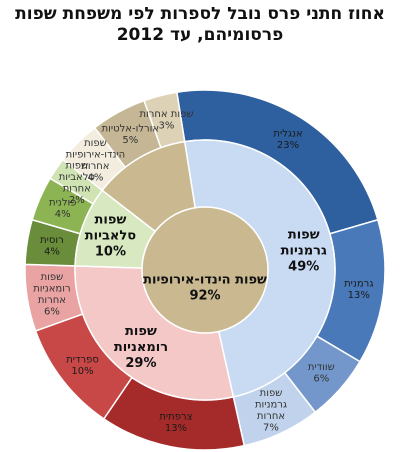 Image resolution: width=400 pixels, height=452 pixels. Describe the element at coordinates (167, 126) in the screenshot. I see `outer-slice-label: 3%` at that location.